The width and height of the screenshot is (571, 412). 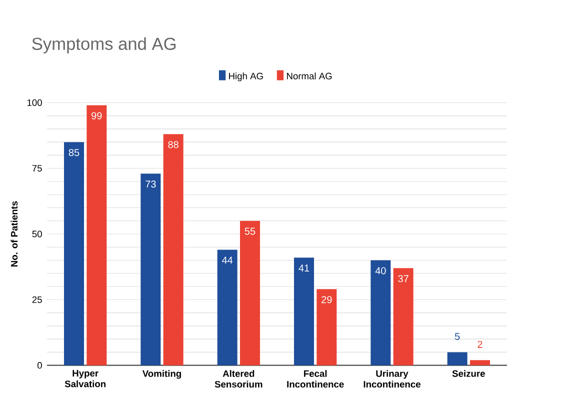 I want to click on data-label: 55, so click(x=250, y=231).